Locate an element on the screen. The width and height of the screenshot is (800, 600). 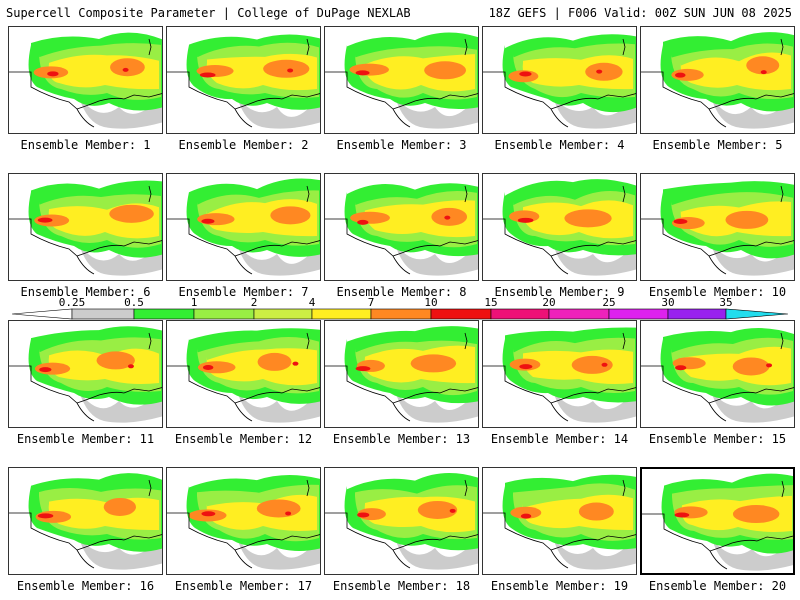
member-caption: Ensemble Member: 4 is located at coordinates (559, 145).